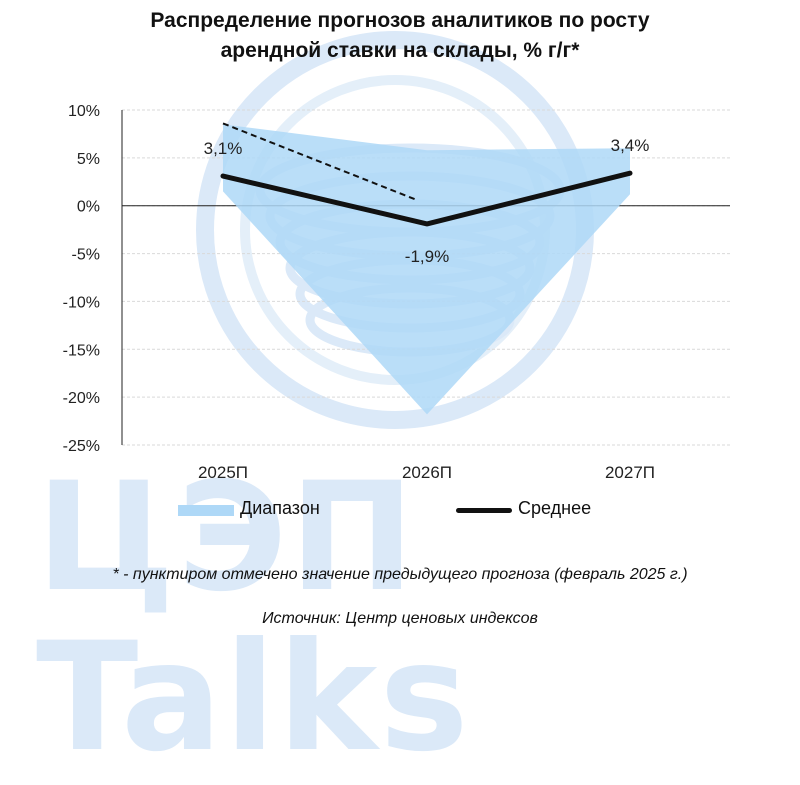  Describe the element at coordinates (81, 446) in the screenshot. I see `y-tick-label: -25%` at that location.